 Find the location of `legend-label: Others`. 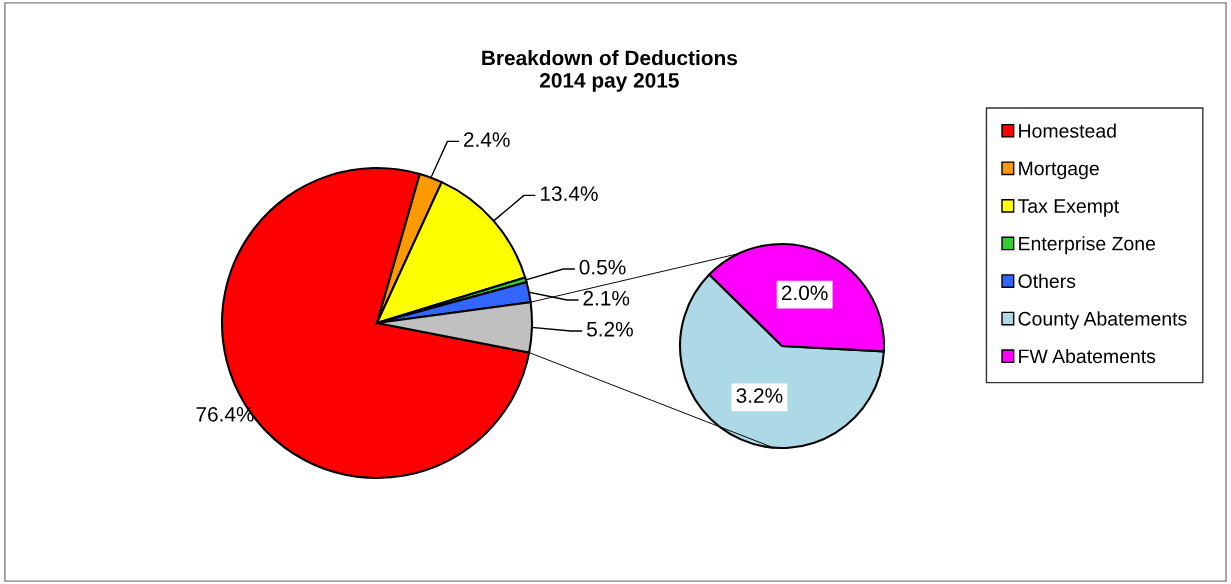

legend-label: Others is located at coordinates (1047, 281).